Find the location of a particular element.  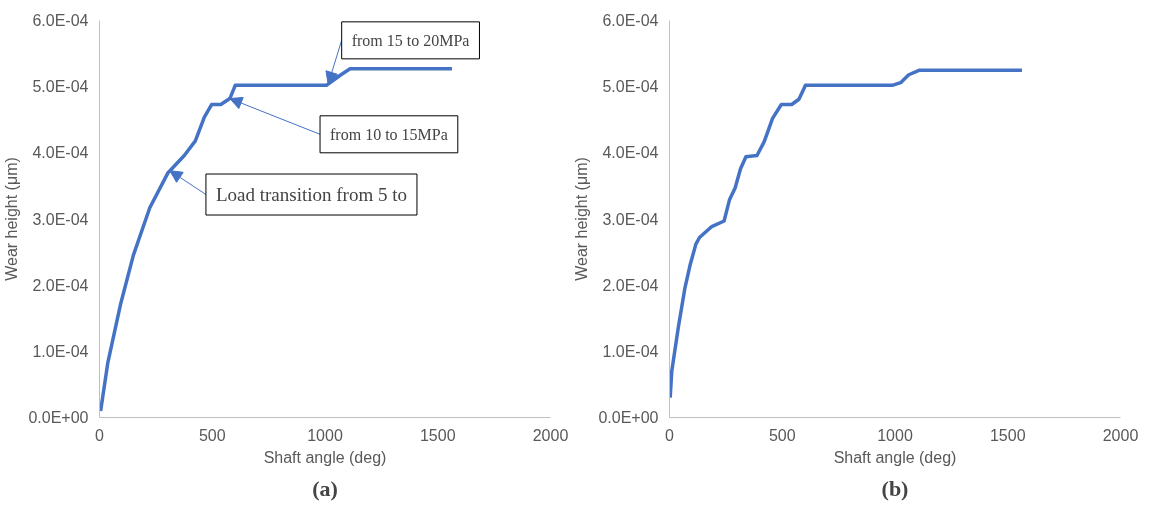

text: (a) is located at coordinates (325, 488).